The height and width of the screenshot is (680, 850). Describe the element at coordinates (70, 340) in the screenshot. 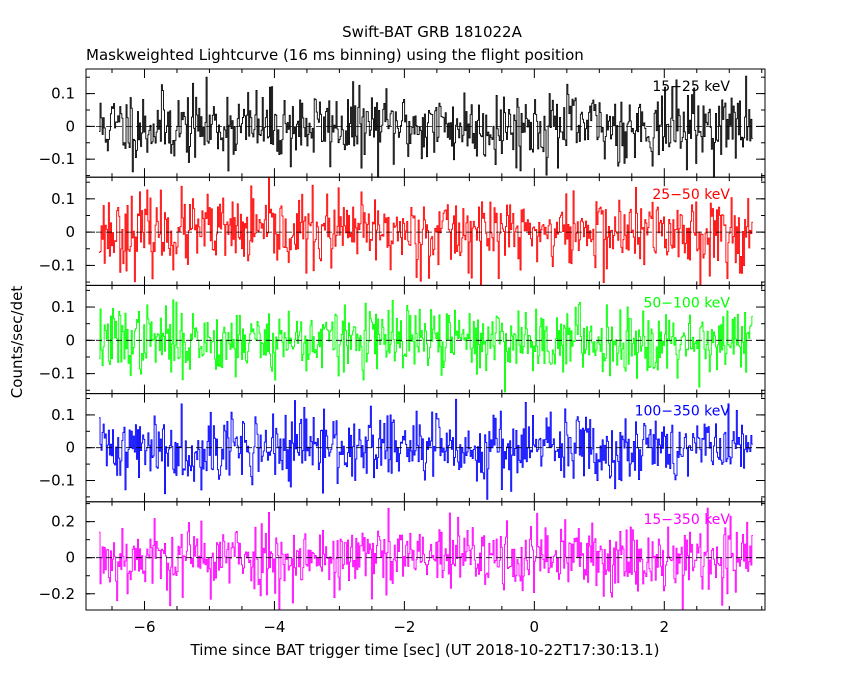

I see `y-tick-label-2-1: 0` at that location.